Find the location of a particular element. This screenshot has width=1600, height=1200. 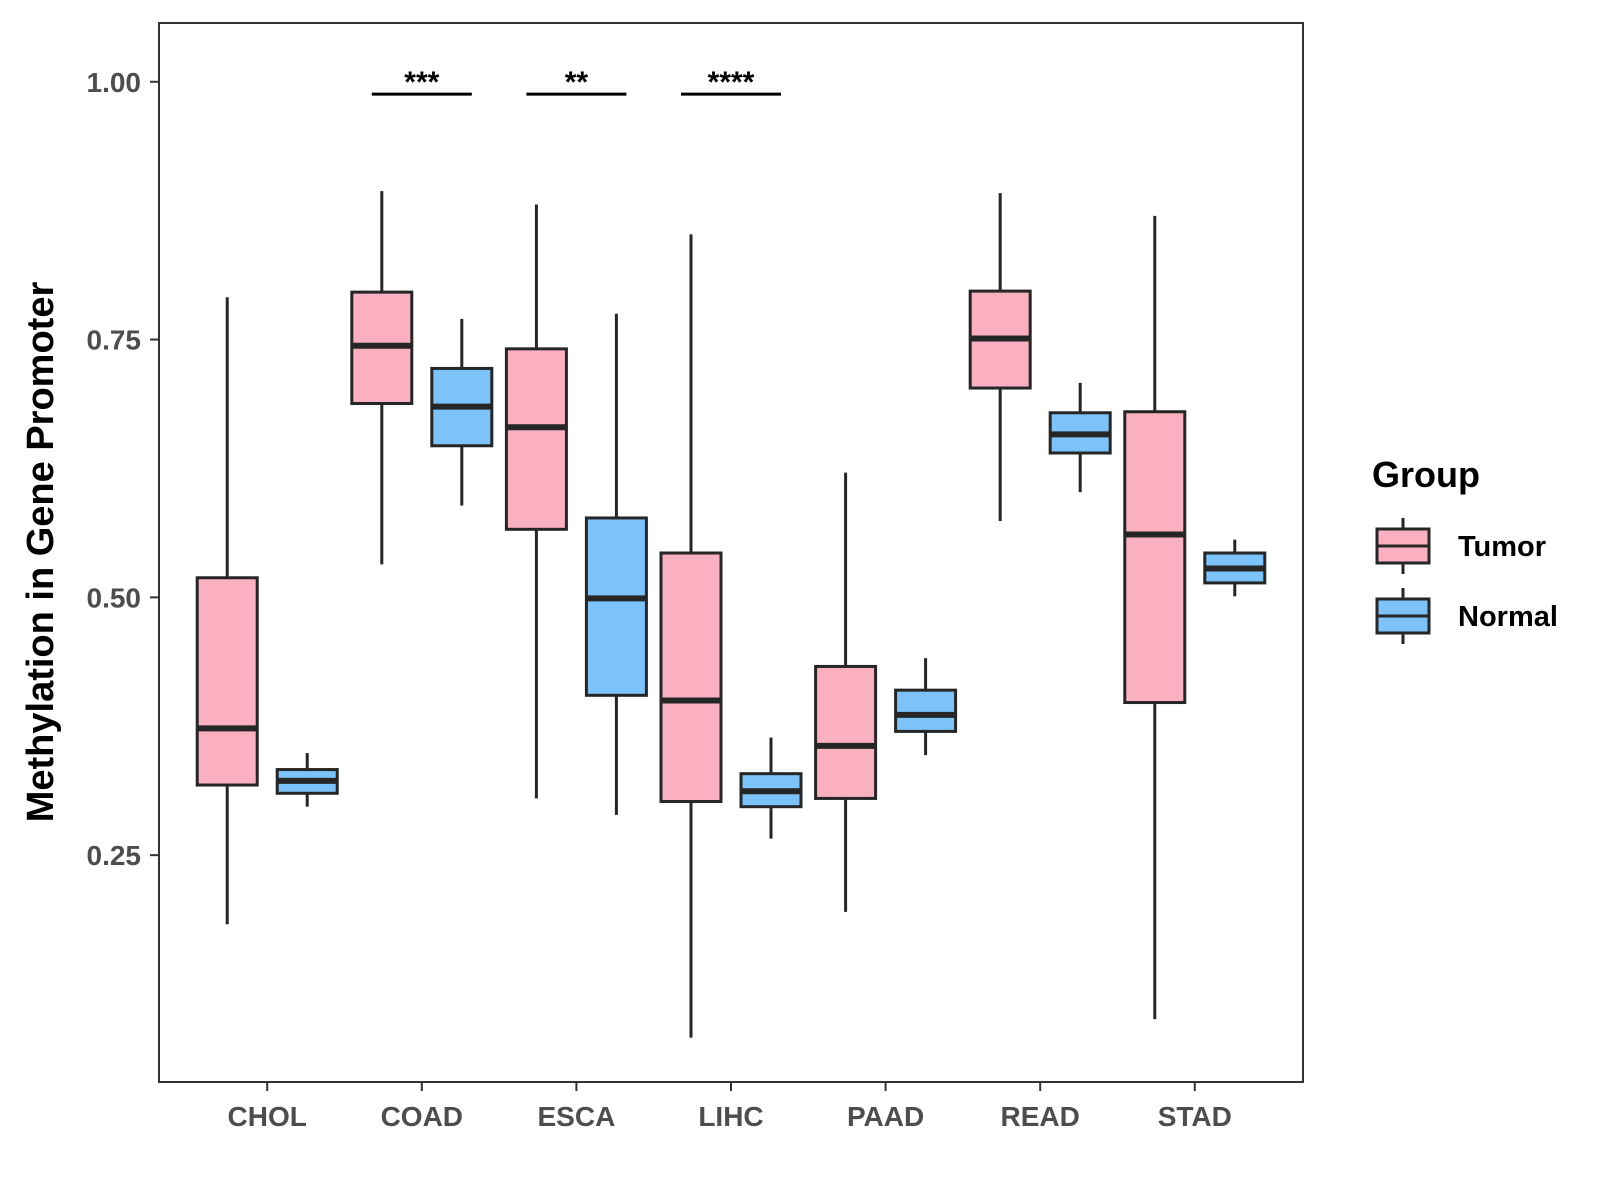

box-normal-read is located at coordinates (1080, 437).